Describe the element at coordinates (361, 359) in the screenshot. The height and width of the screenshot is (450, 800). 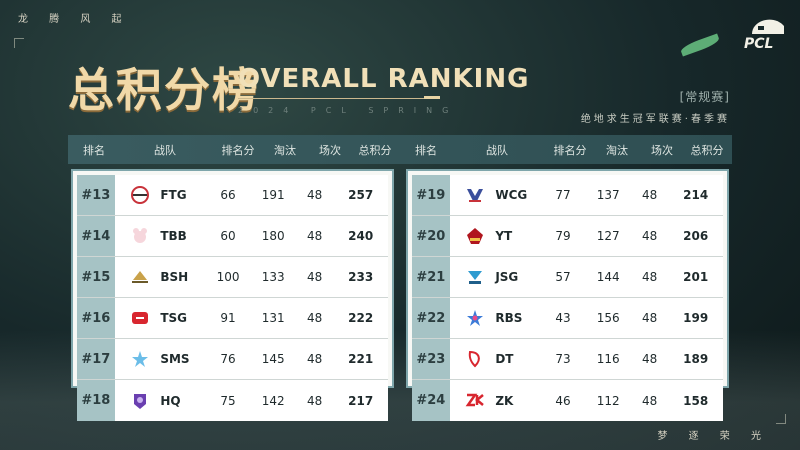
I see `total-points: 221` at that location.